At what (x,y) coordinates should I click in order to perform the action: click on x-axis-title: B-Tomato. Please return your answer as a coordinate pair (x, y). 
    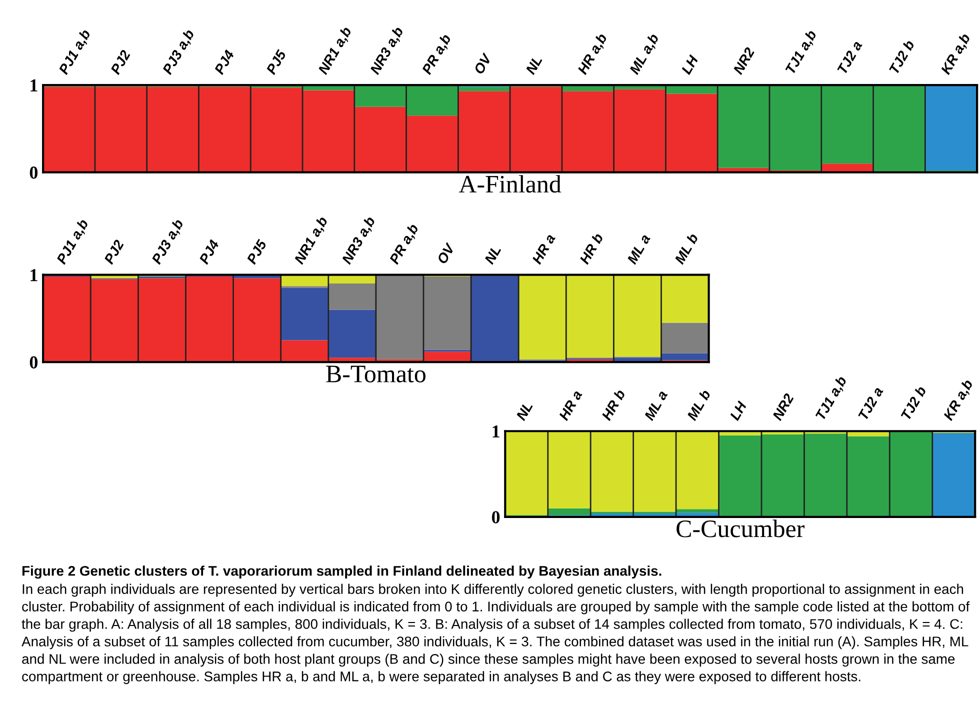
    Looking at the image, I should click on (376, 374).